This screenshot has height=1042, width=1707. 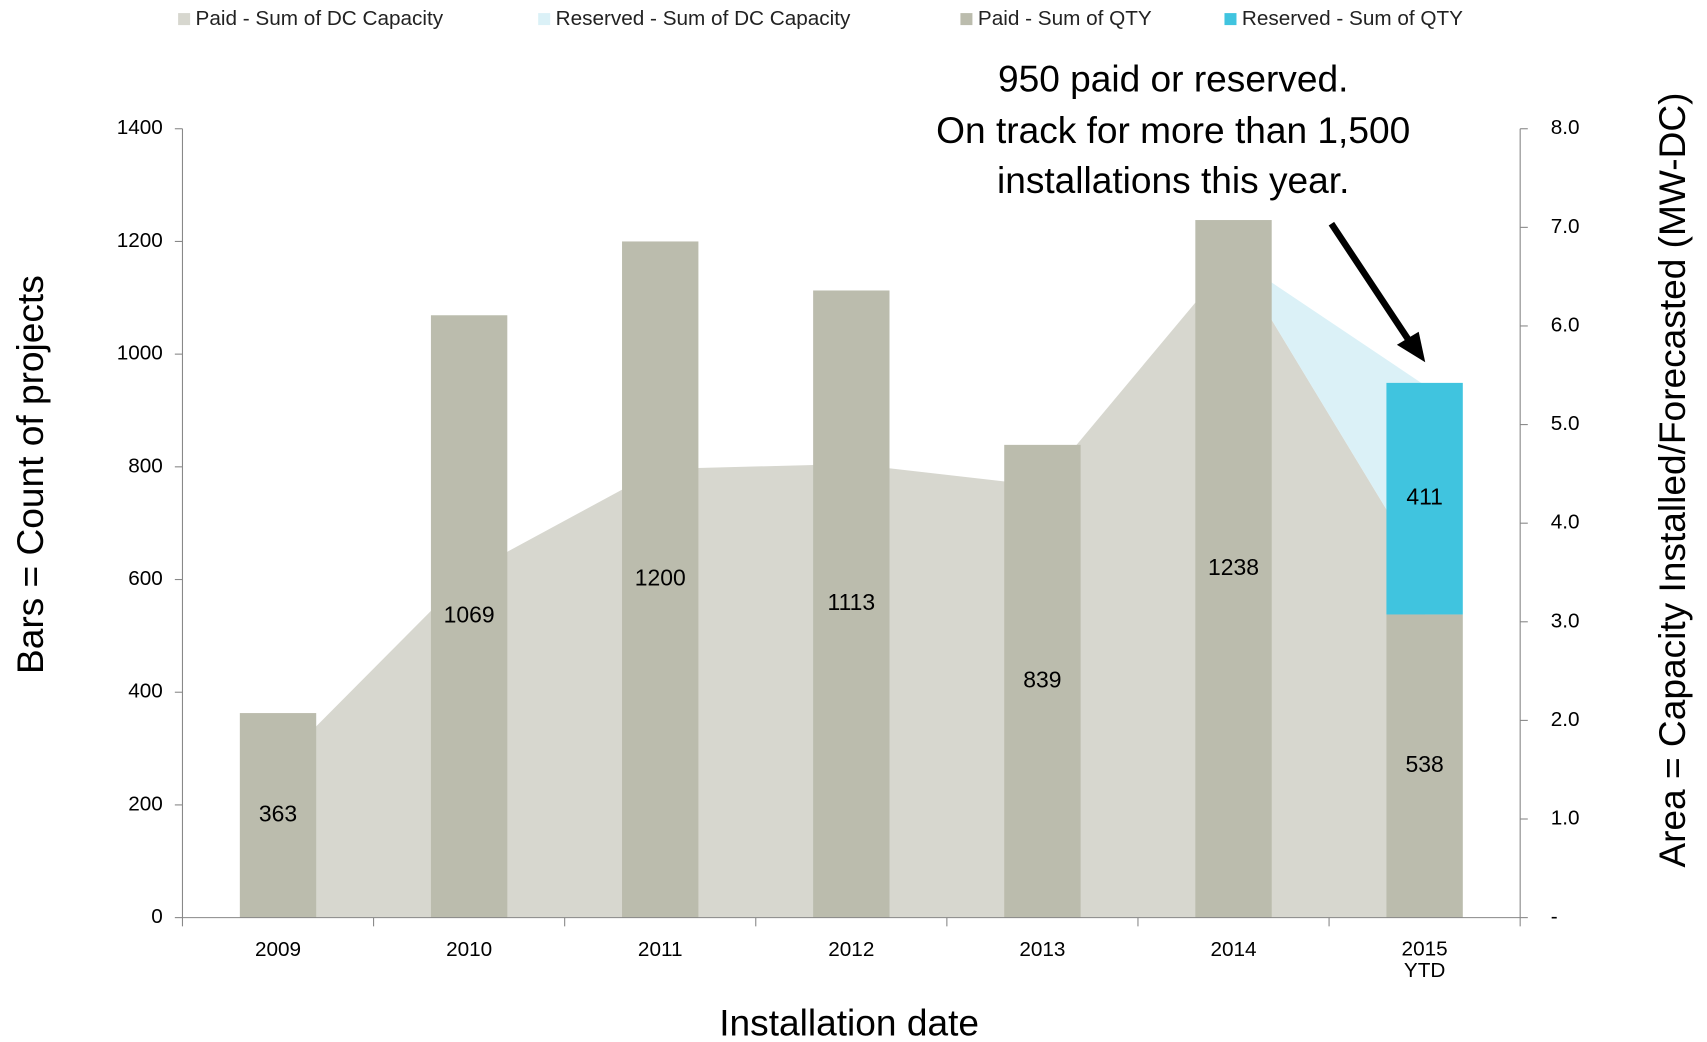 What do you see at coordinates (1565, 719) in the screenshot?
I see `y2-tick-label: 2.0` at bounding box center [1565, 719].